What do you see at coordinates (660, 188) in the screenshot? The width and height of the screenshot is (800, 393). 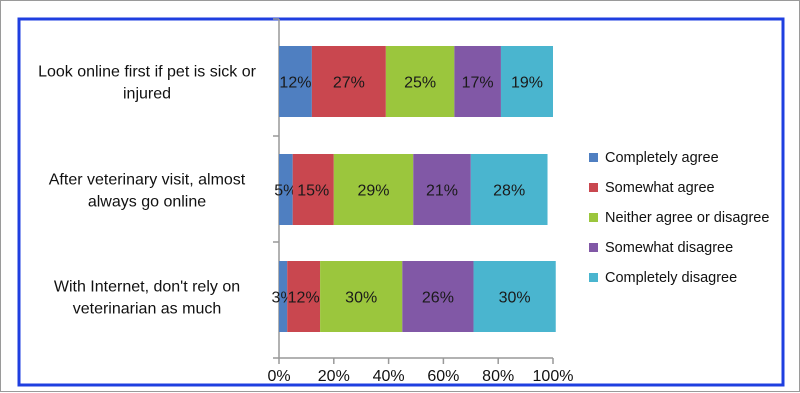 I see `legend-label: Somewhat agree` at bounding box center [660, 188].